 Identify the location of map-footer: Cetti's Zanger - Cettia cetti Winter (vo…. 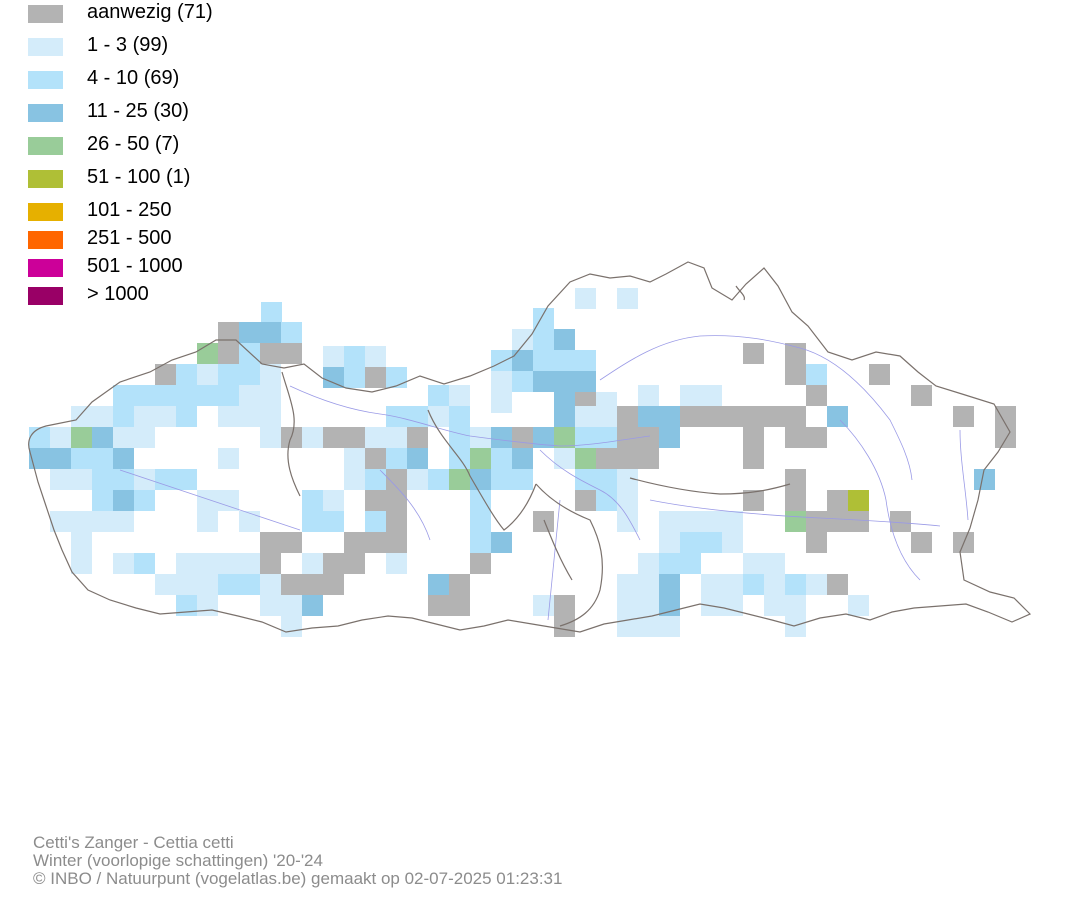
(297, 861).